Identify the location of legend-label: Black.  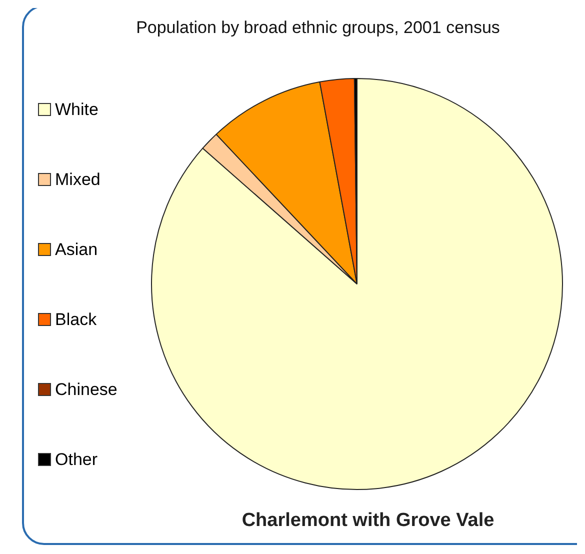
(76, 320).